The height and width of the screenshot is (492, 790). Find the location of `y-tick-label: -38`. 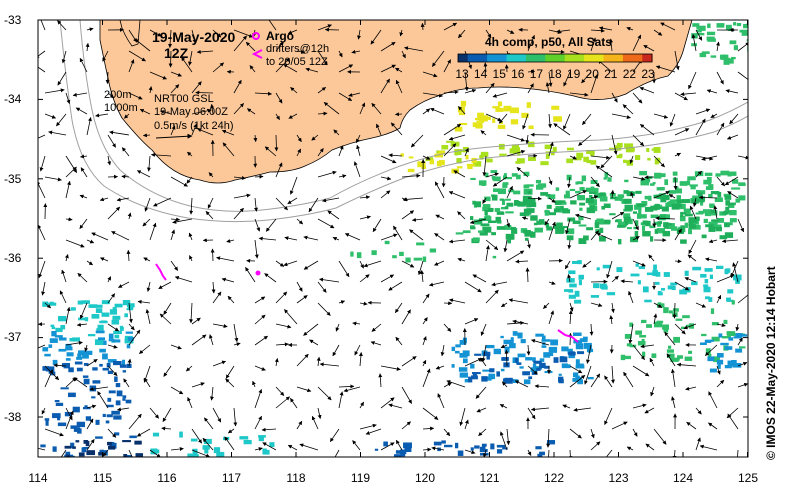

y-tick-label: -38 is located at coordinates (13, 417).